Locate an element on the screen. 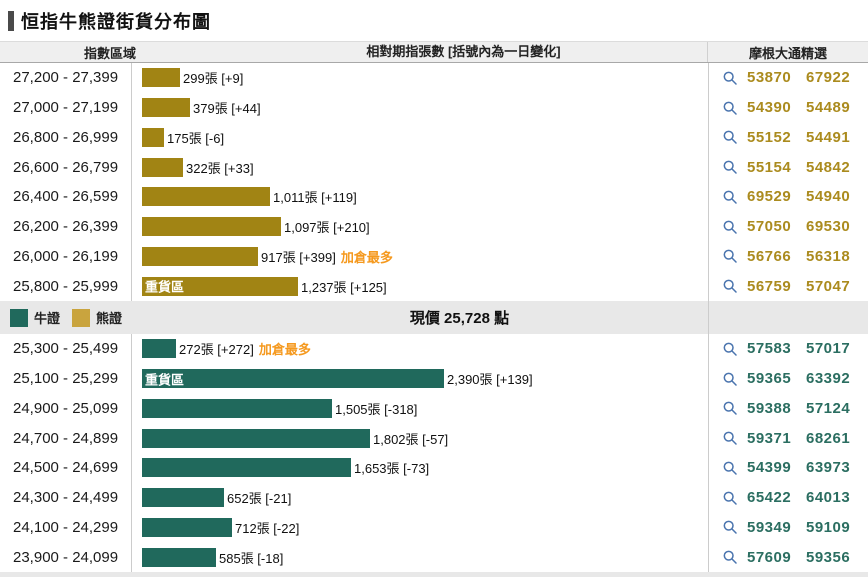 Image resolution: width=868 pixels, height=577 pixels. bear-bar is located at coordinates (162, 167).